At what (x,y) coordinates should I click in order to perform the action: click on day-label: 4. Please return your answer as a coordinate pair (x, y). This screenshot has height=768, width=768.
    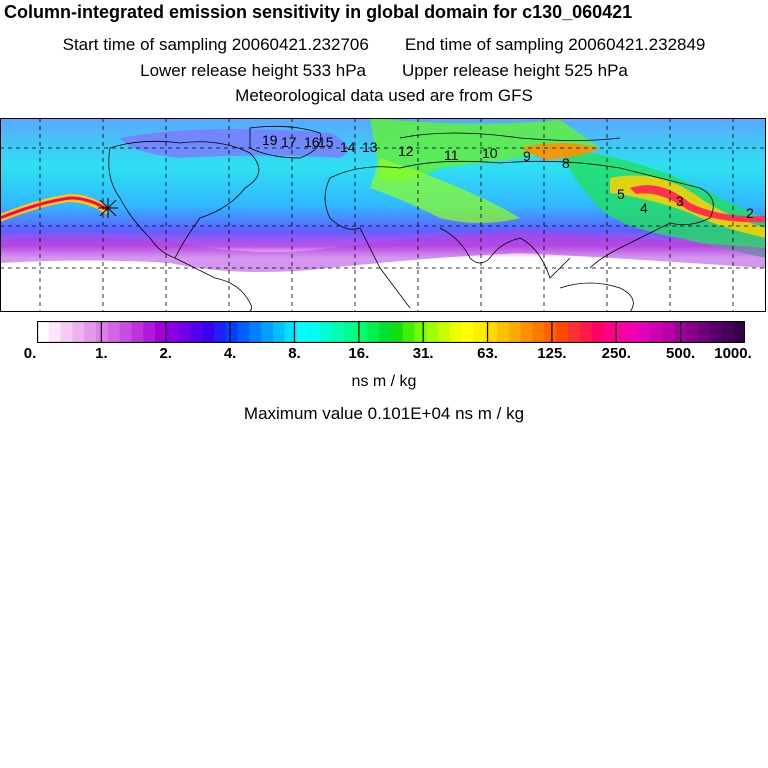
    Looking at the image, I should click on (644, 208).